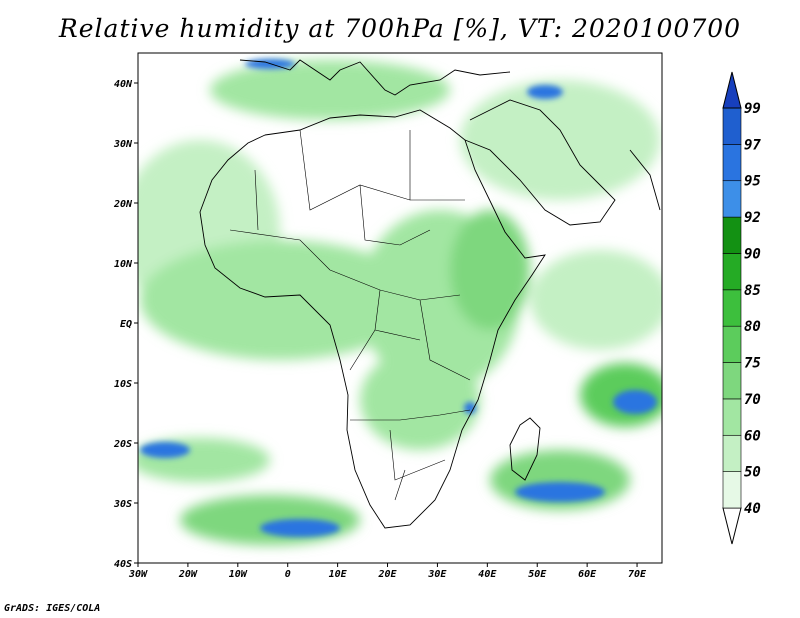 Image resolution: width=800 pixels, height=618 pixels. Describe the element at coordinates (280, 300) in the screenshot. I see `rh-area-gulf-guinea` at that location.